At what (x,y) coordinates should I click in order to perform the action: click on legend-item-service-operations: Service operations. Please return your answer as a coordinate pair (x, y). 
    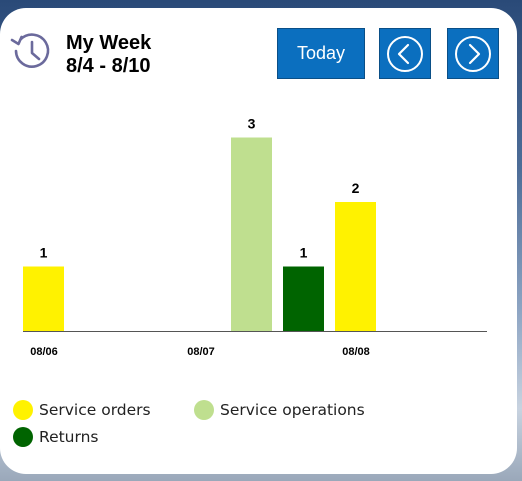
    Looking at the image, I should click on (279, 410).